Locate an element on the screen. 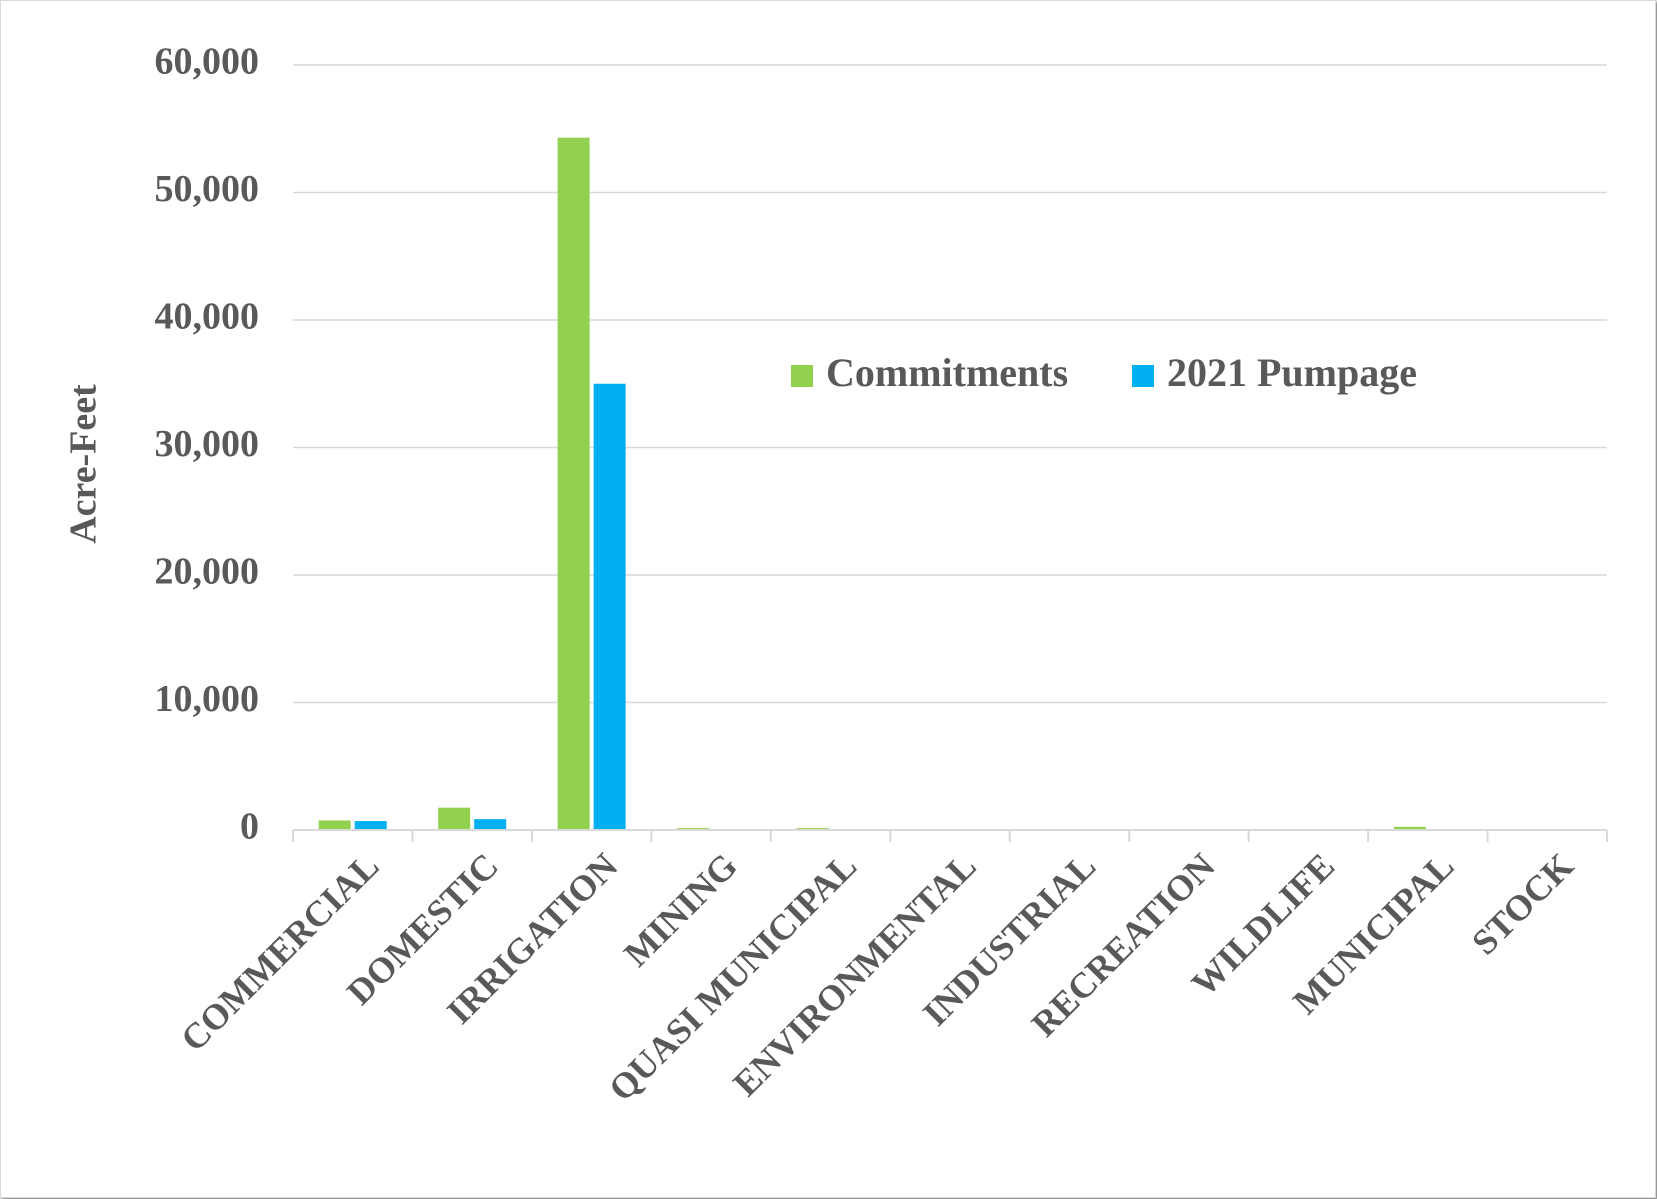 The height and width of the screenshot is (1199, 1657). category-label: STOCK is located at coordinates (1522, 903).